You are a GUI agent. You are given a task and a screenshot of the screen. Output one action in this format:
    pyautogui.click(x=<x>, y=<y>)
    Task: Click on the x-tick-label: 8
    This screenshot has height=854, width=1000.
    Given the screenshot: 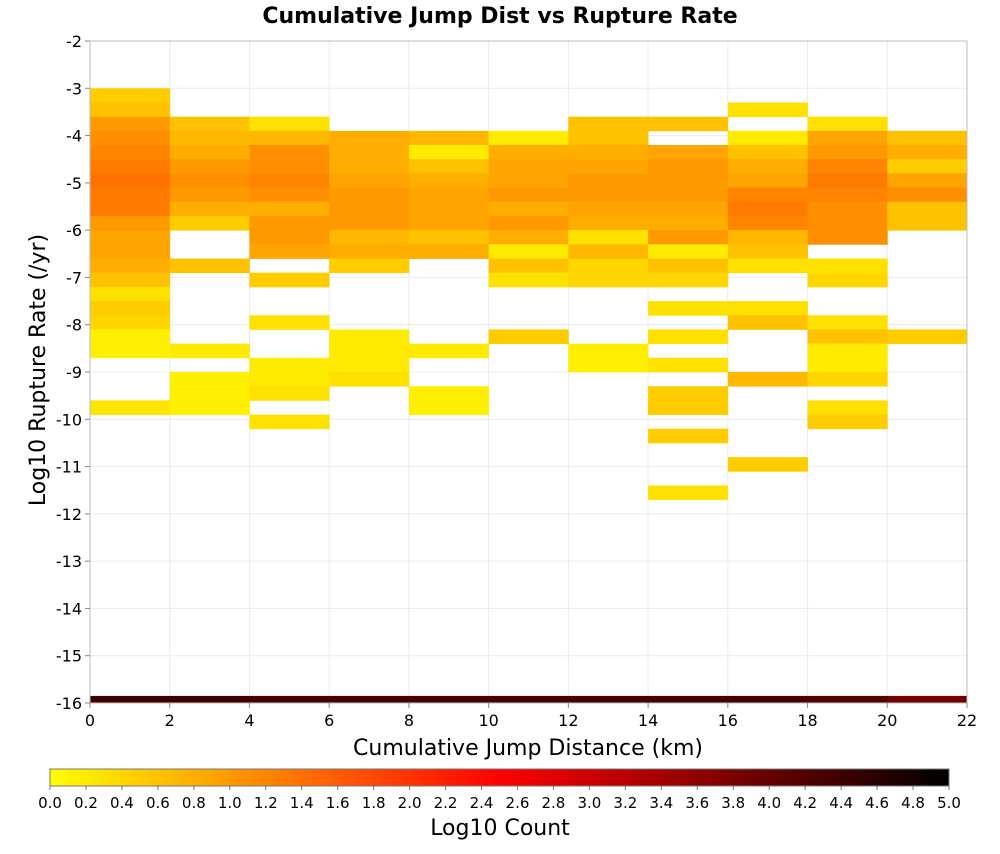 What is the action you would take?
    pyautogui.click(x=409, y=720)
    